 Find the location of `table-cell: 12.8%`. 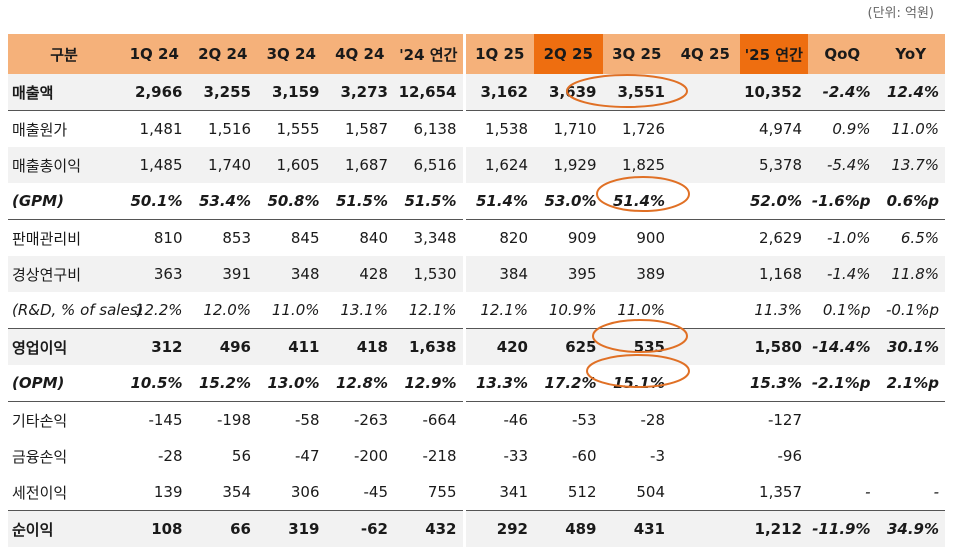

table-cell: 12.8% is located at coordinates (360, 383).